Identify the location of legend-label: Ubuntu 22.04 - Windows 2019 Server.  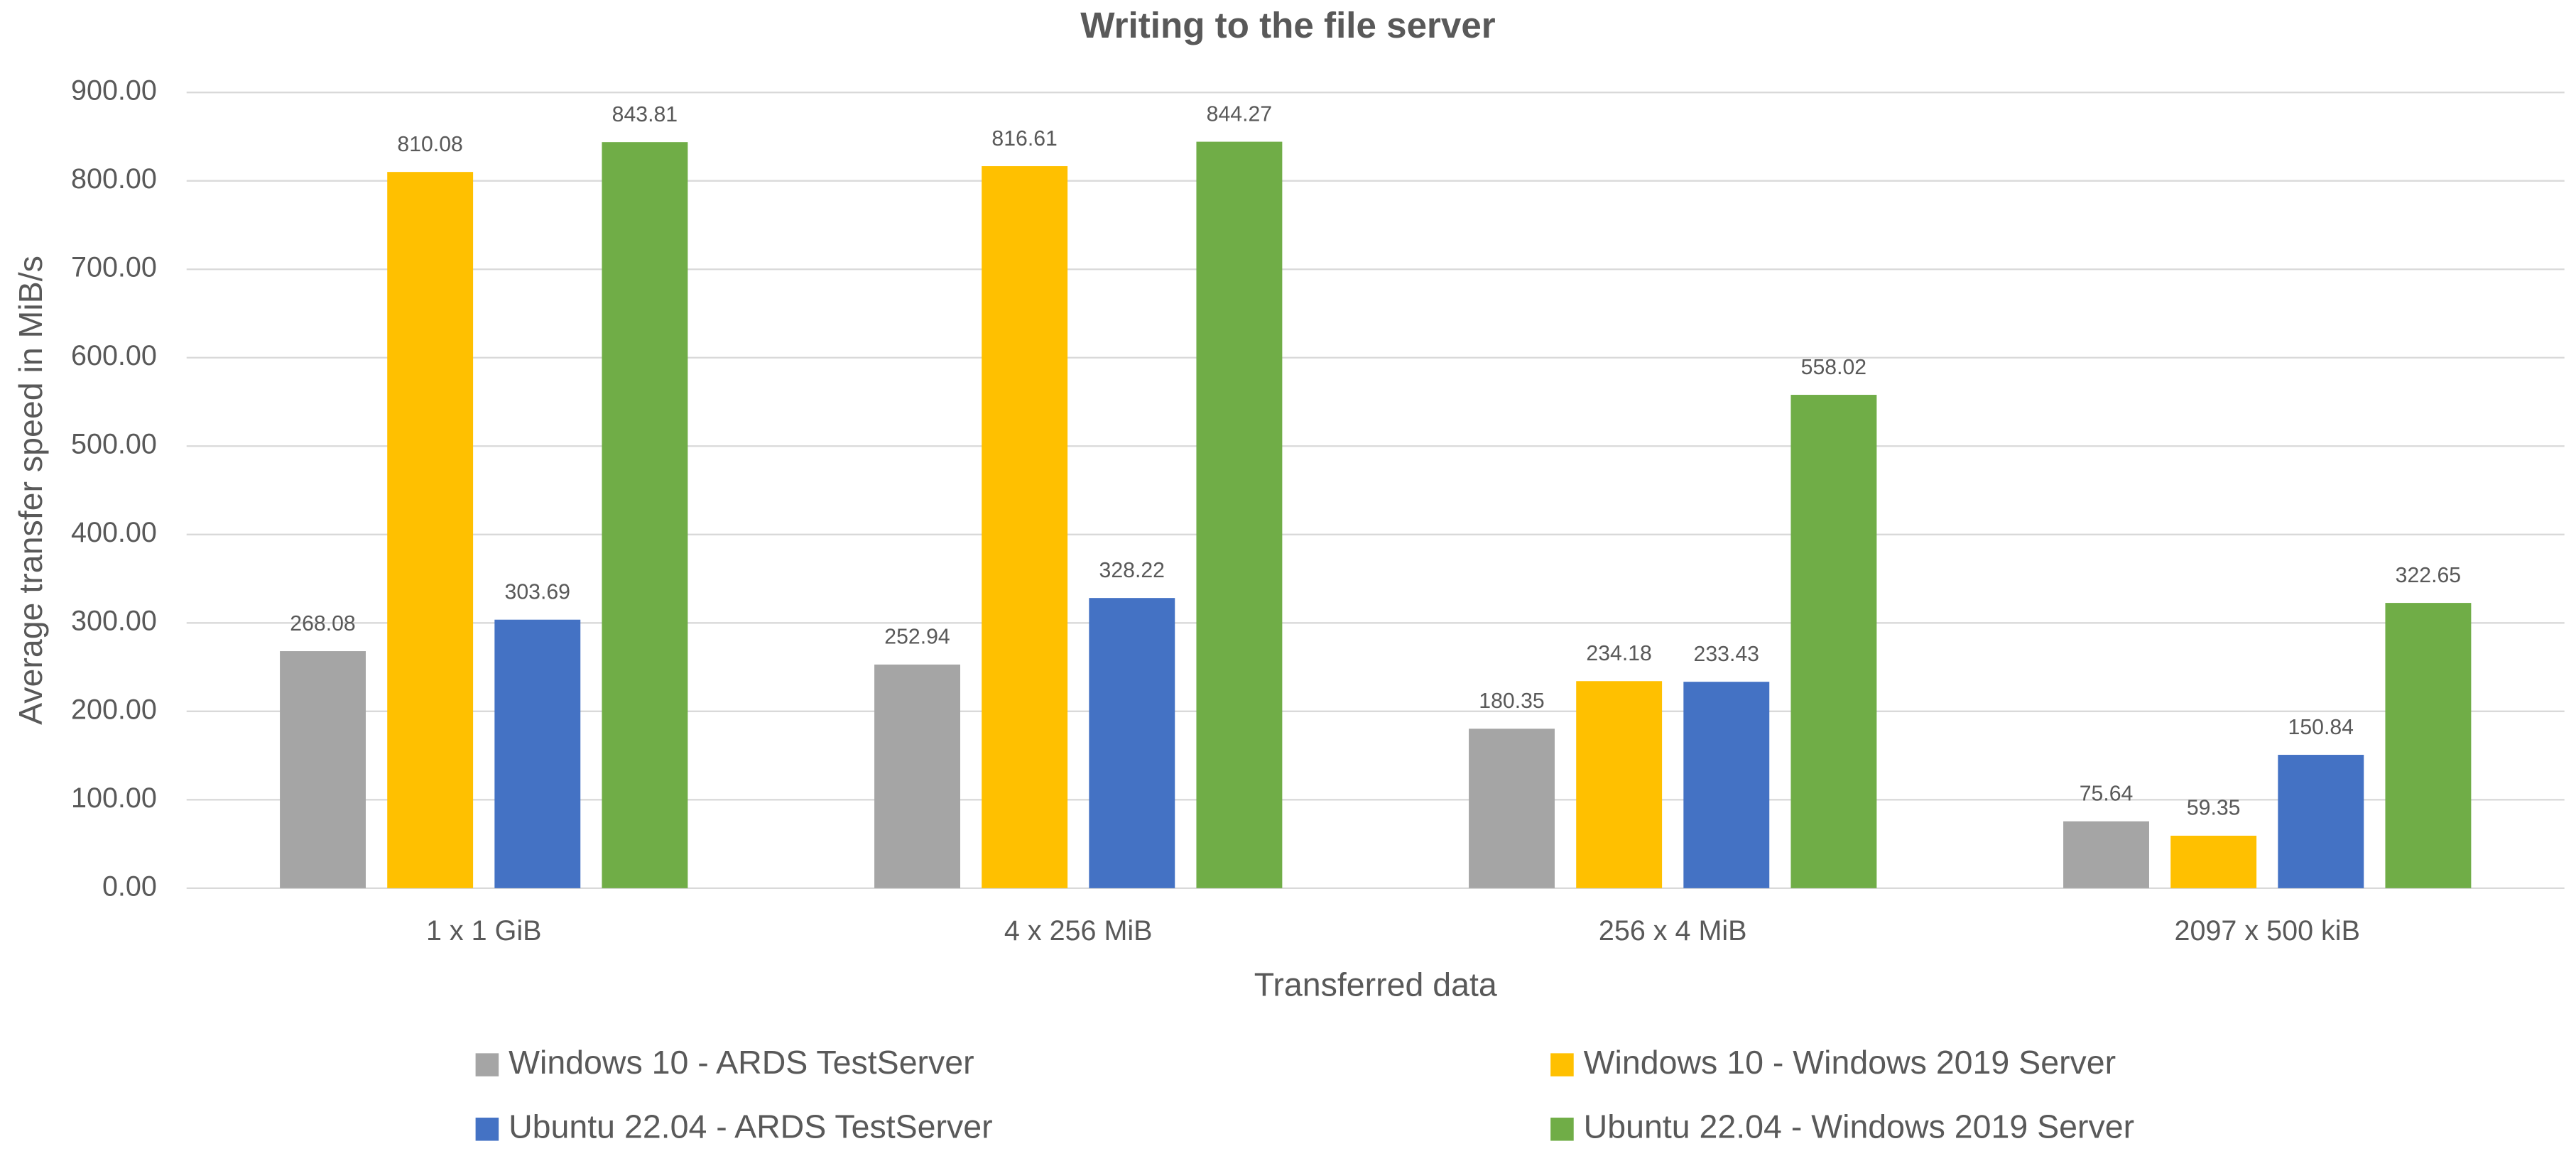
(1859, 1126).